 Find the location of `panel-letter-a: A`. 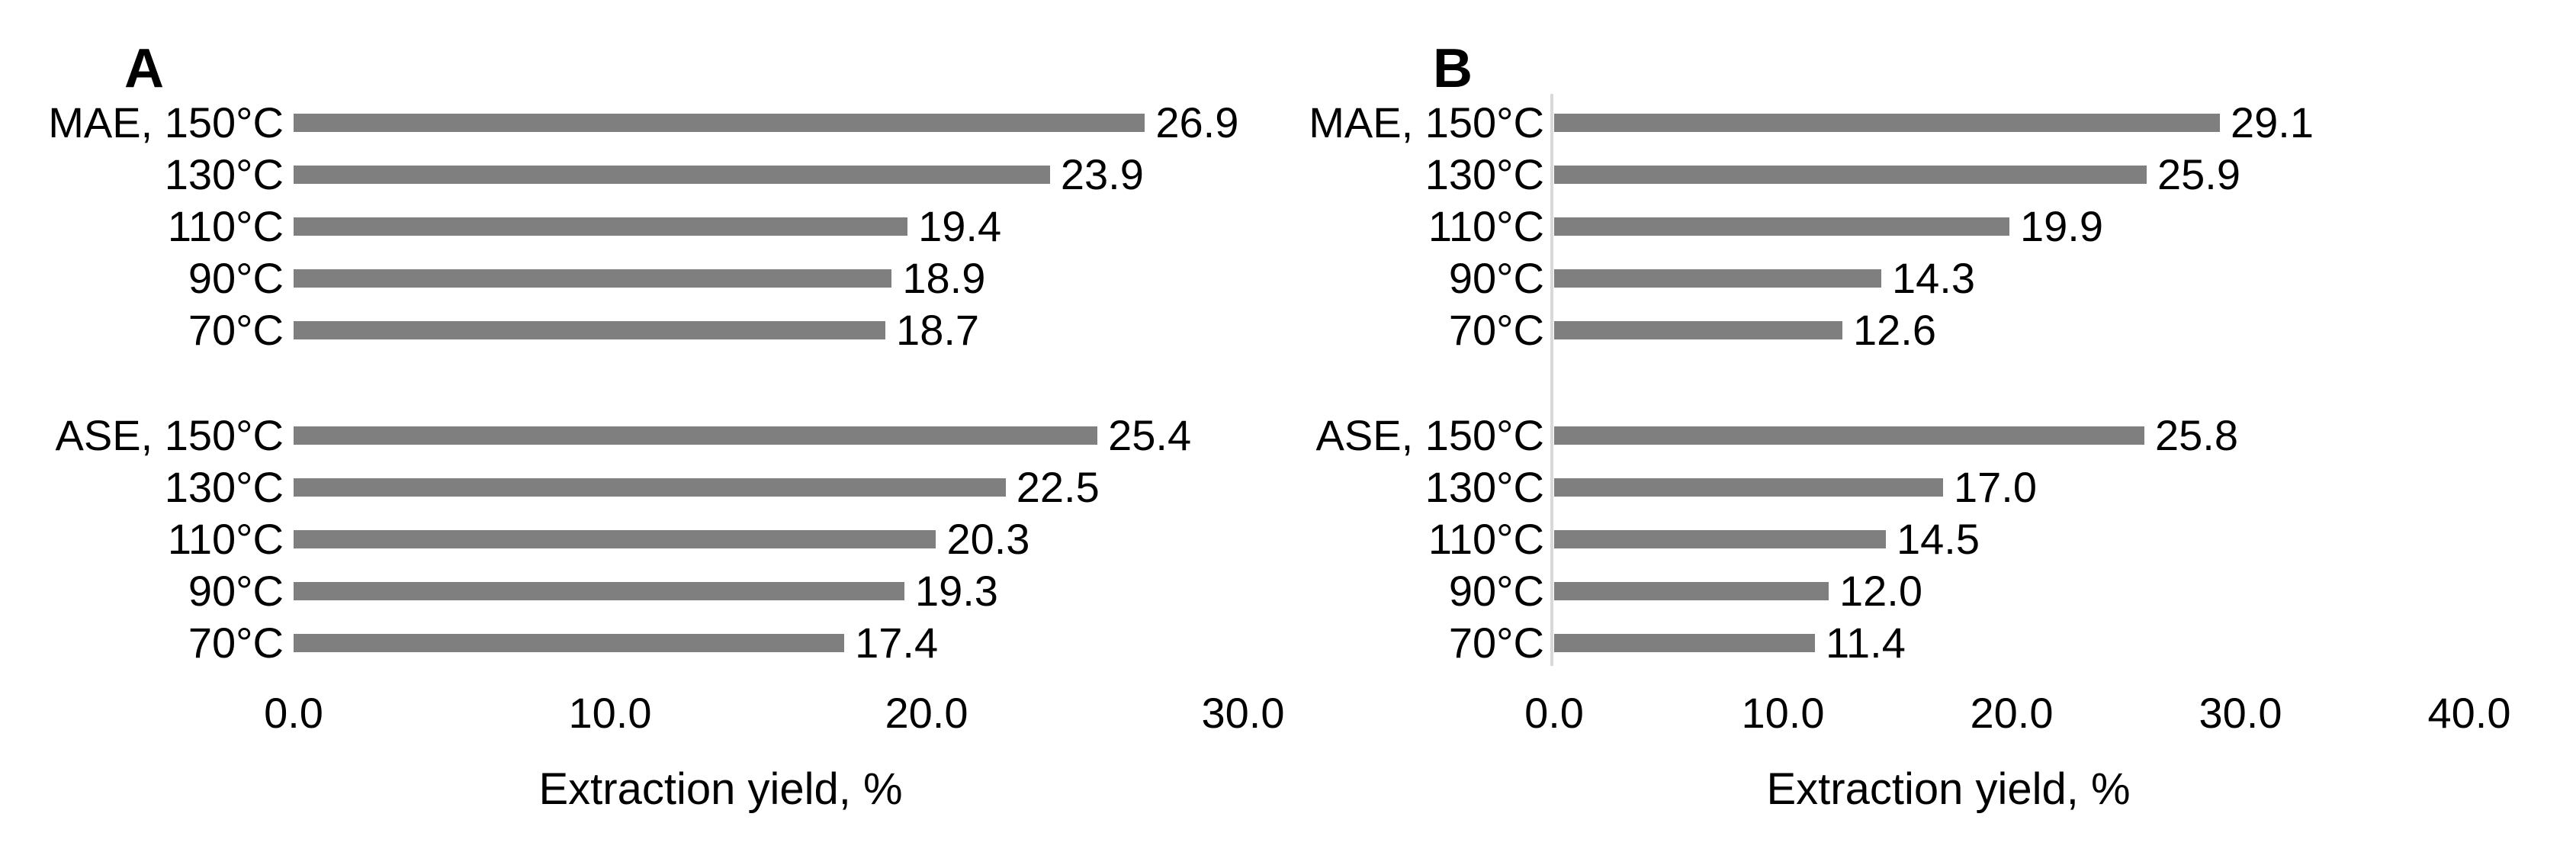

panel-letter-a: A is located at coordinates (144, 68).